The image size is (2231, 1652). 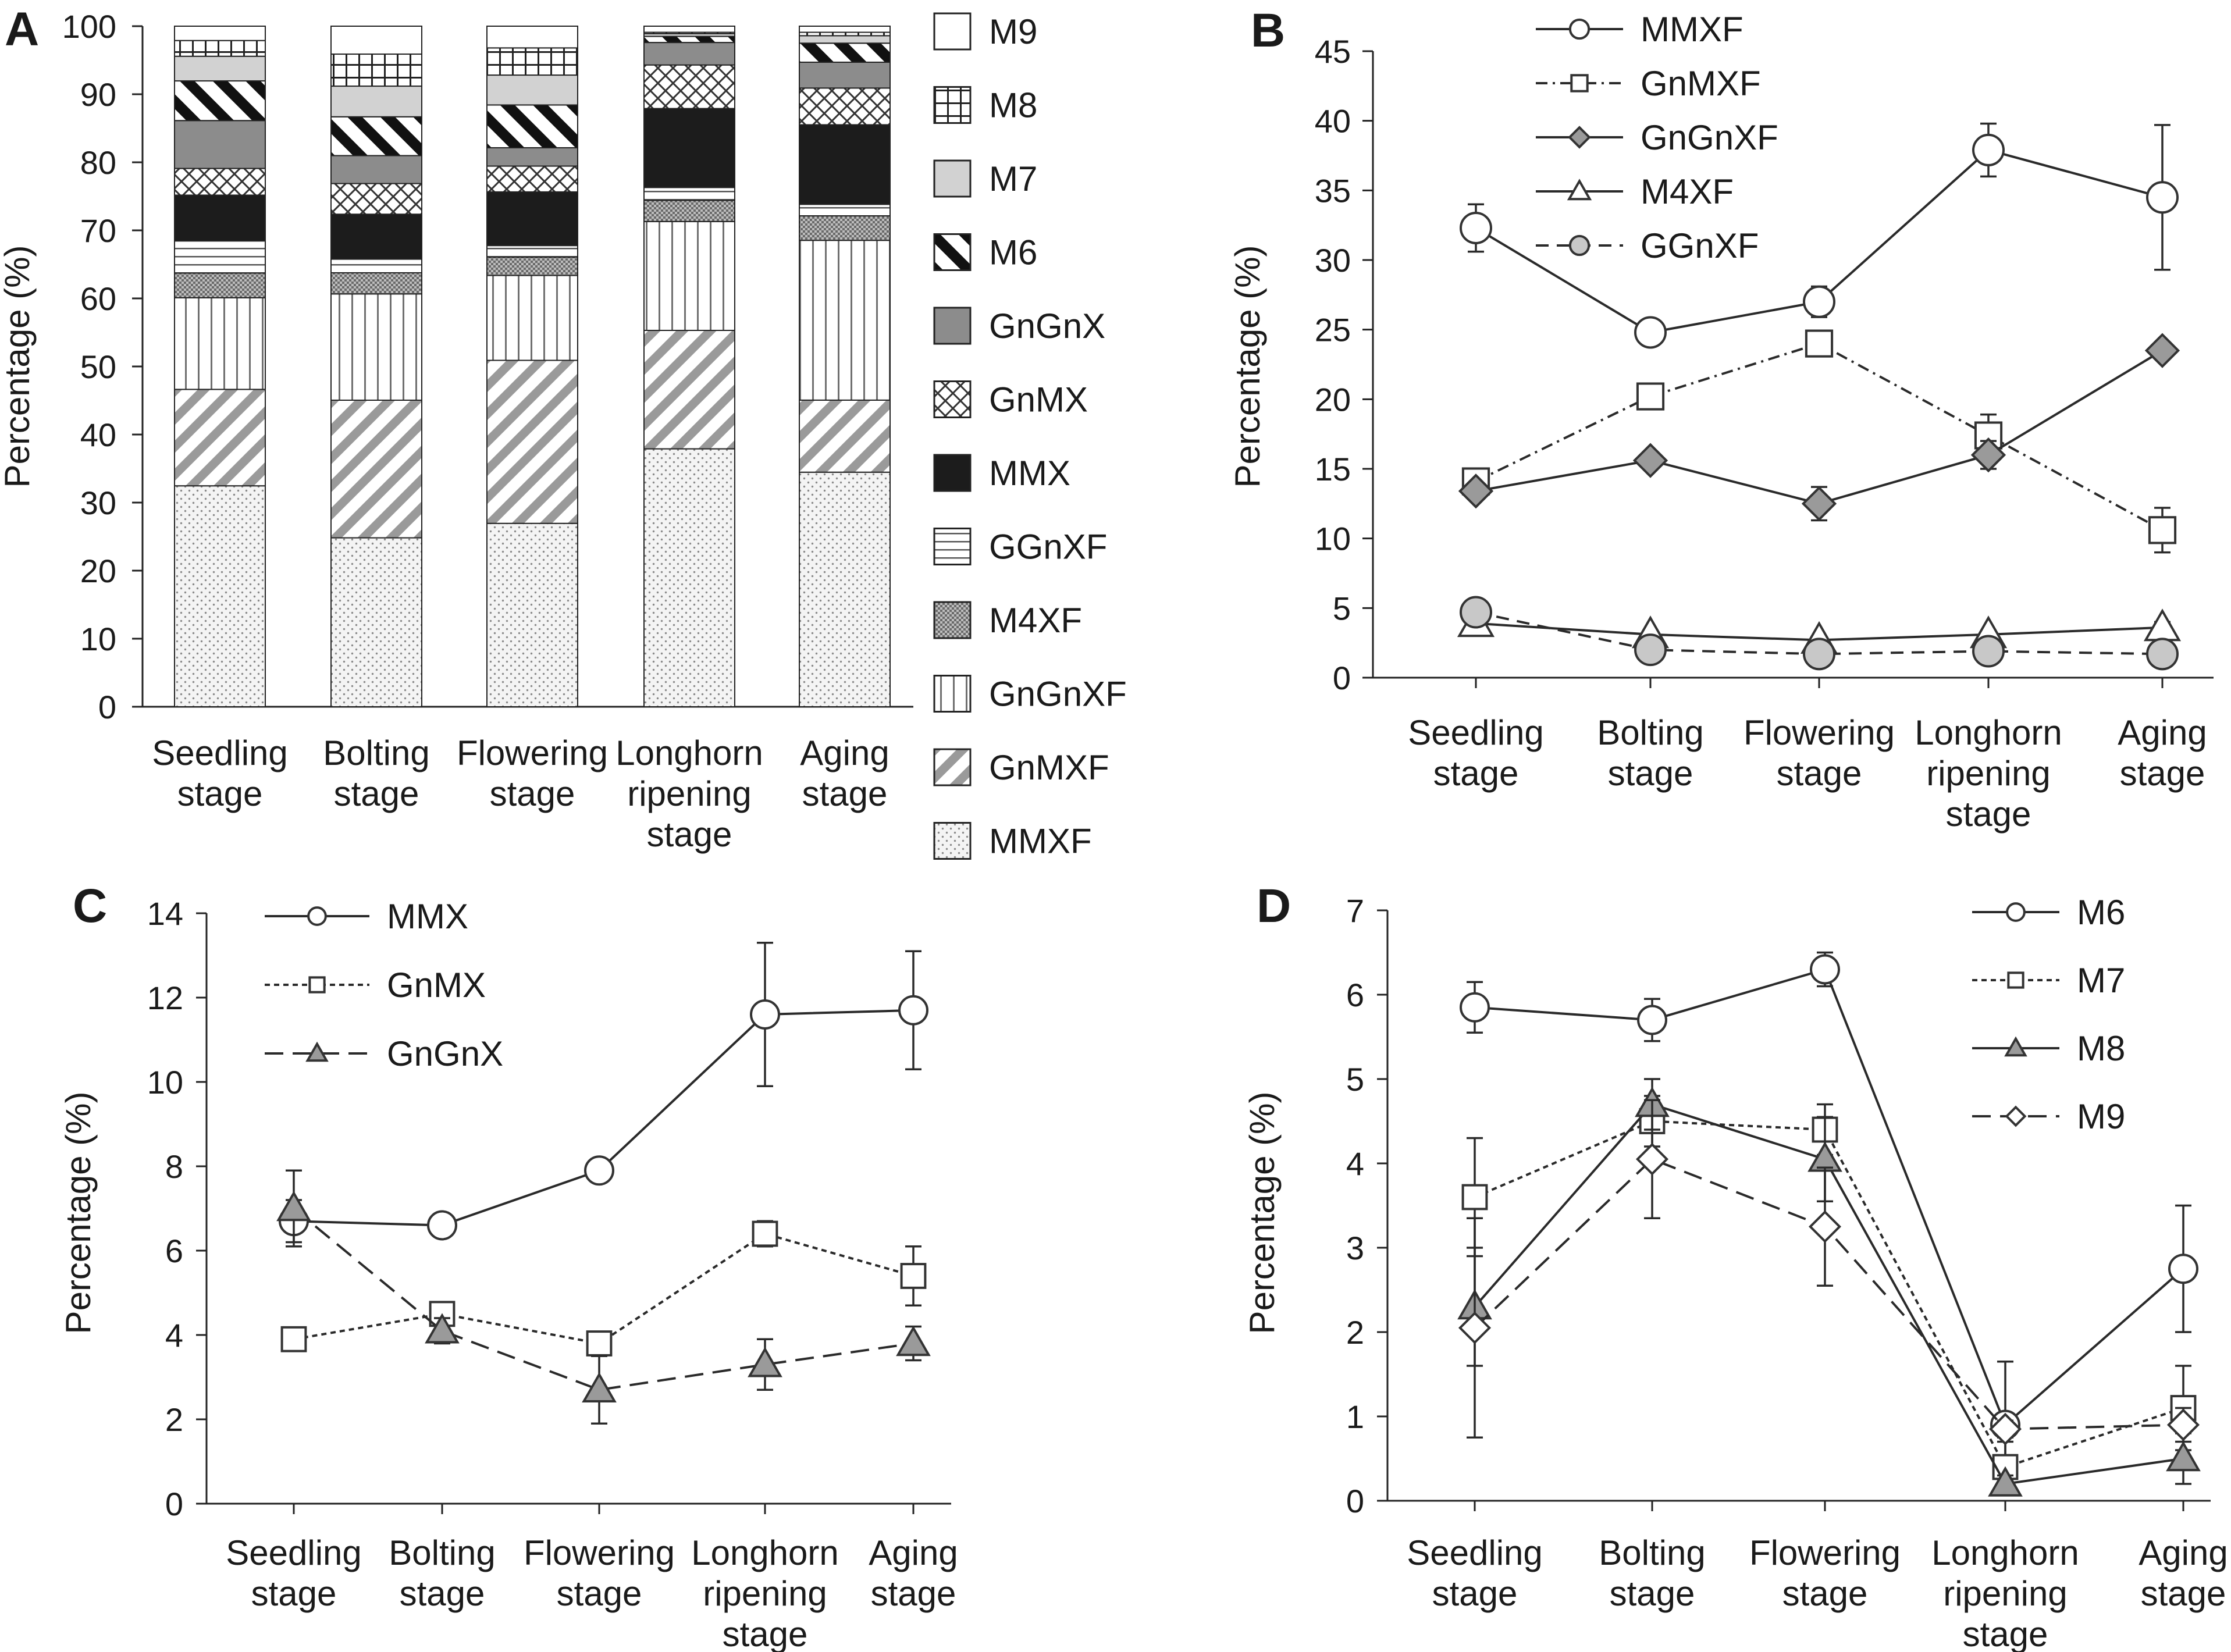 I want to click on bar-segment-gngnxf-flowering-stage, so click(x=532, y=318).